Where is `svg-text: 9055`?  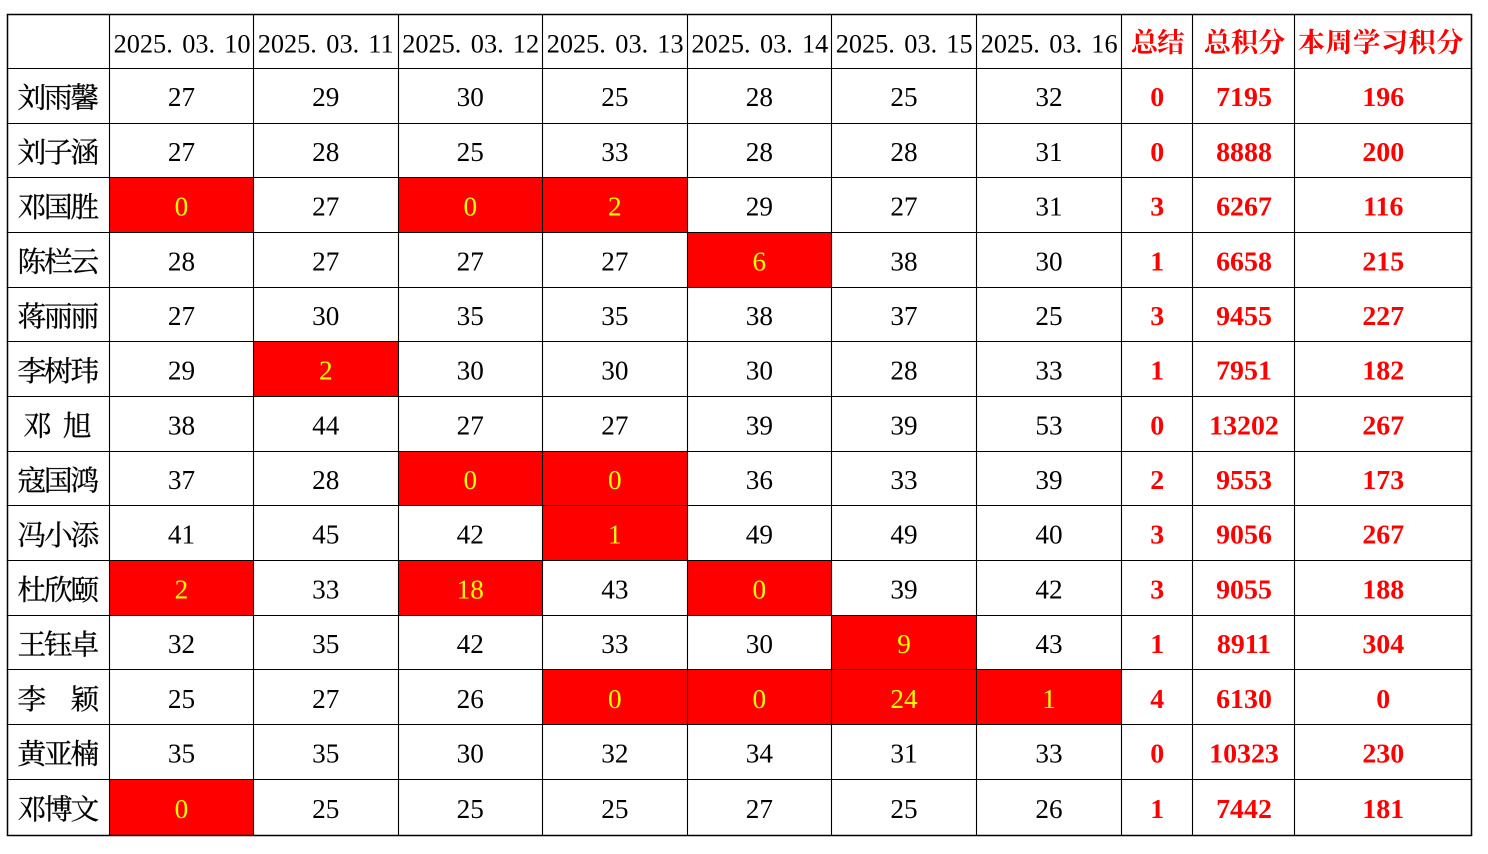
svg-text: 9055 is located at coordinates (1244, 589).